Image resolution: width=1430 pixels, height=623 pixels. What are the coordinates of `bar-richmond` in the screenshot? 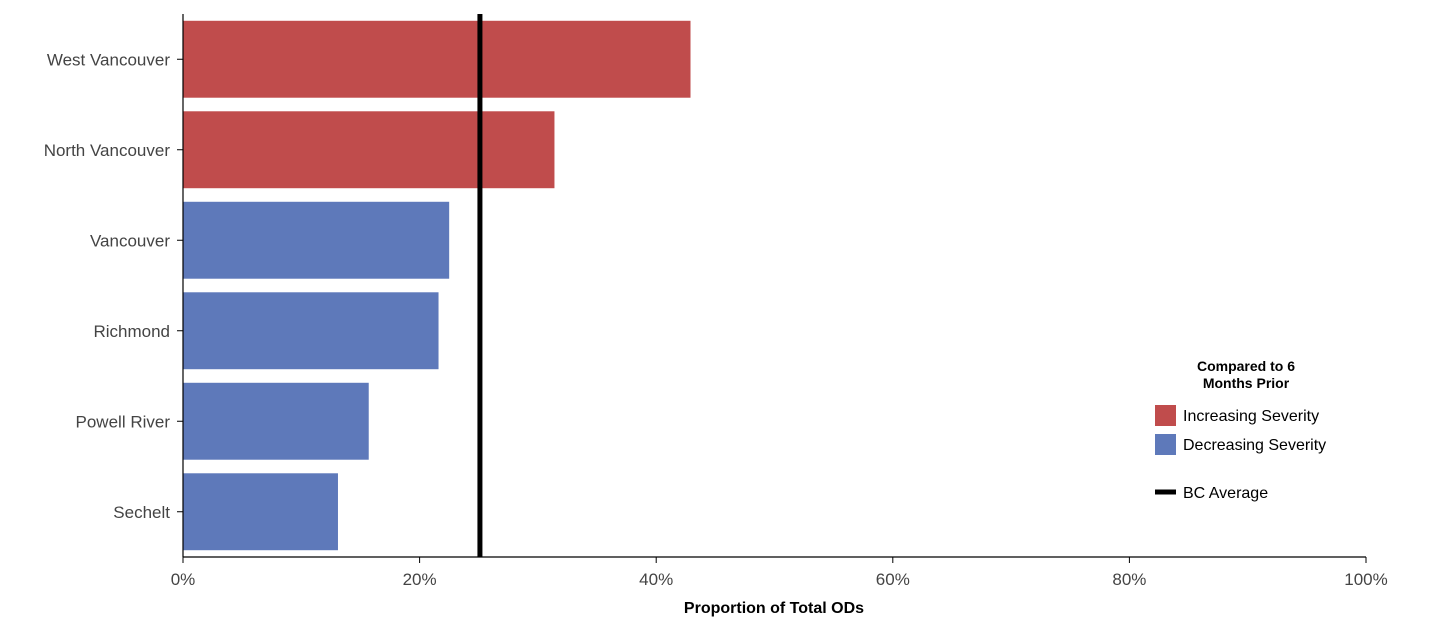 It's located at (311, 331).